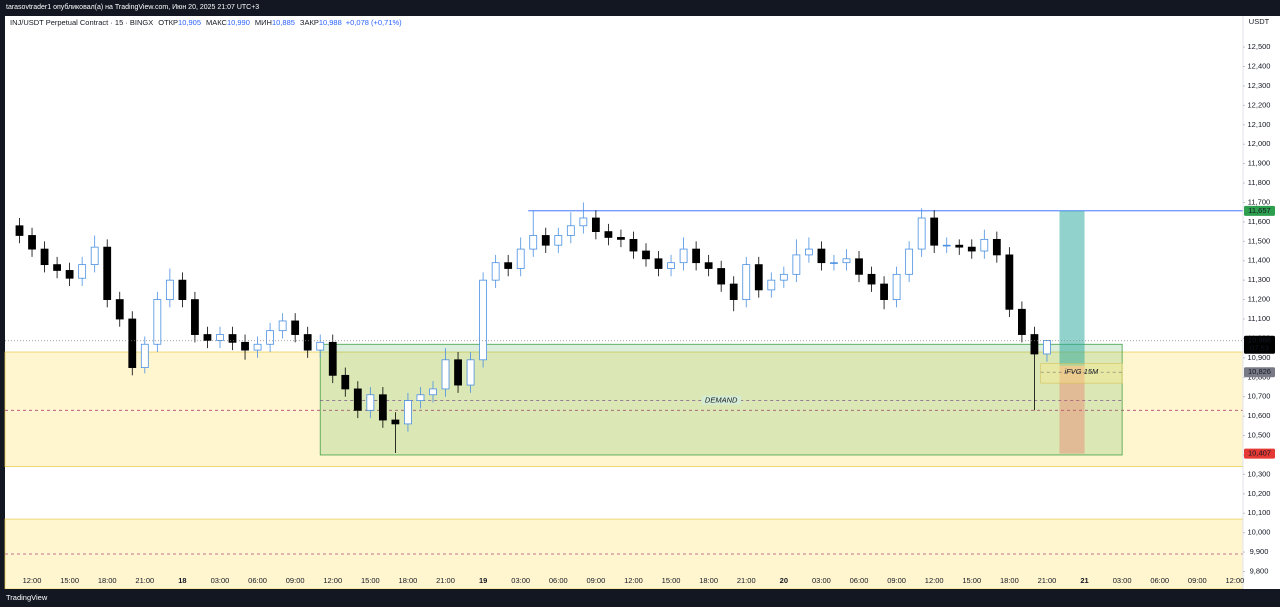 Image resolution: width=1280 pixels, height=607 pixels. What do you see at coordinates (1259, 340) in the screenshot?
I see `last-price-label: 10,988` at bounding box center [1259, 340].